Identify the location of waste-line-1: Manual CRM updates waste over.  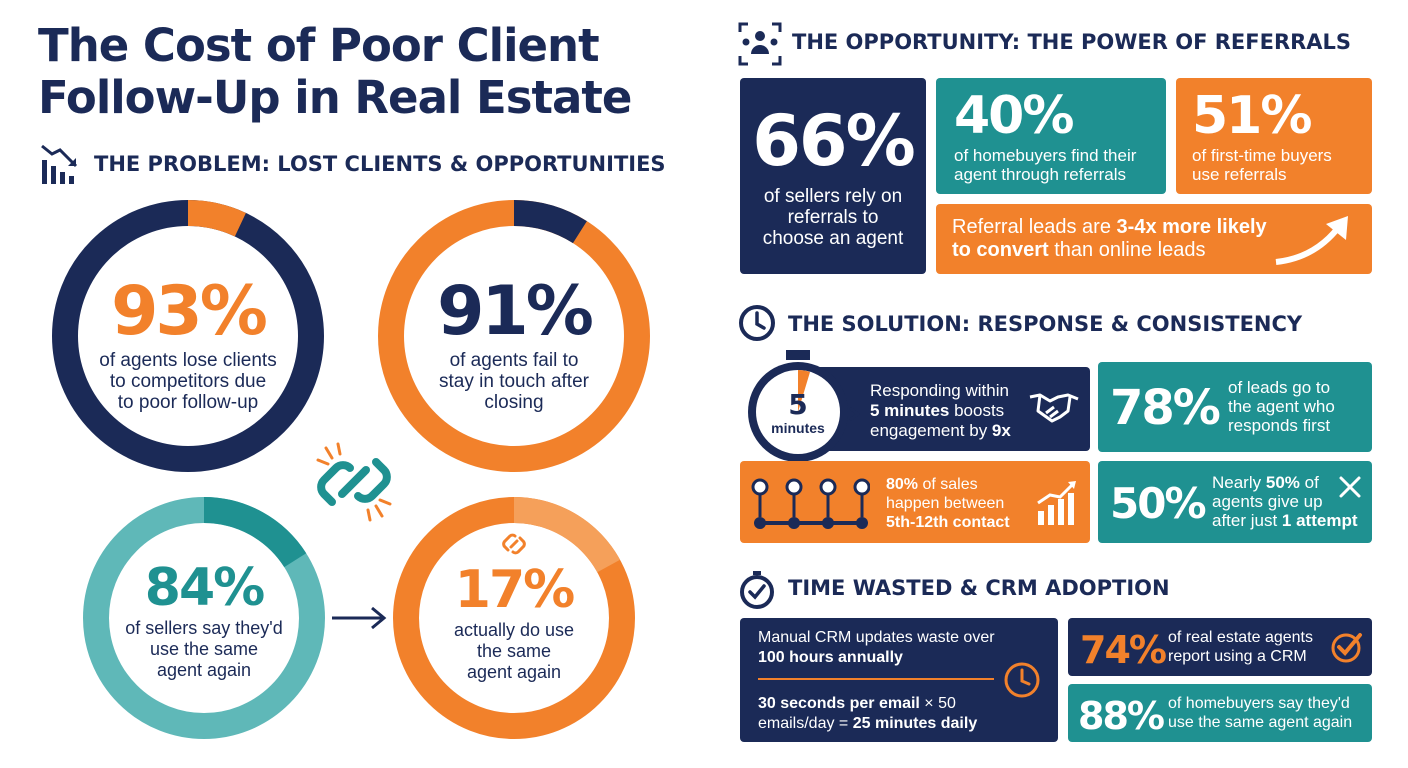
(876, 637).